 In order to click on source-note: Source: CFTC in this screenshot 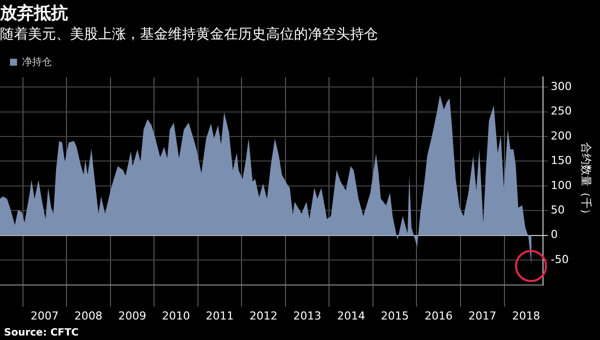, I will do `click(41, 333)`.